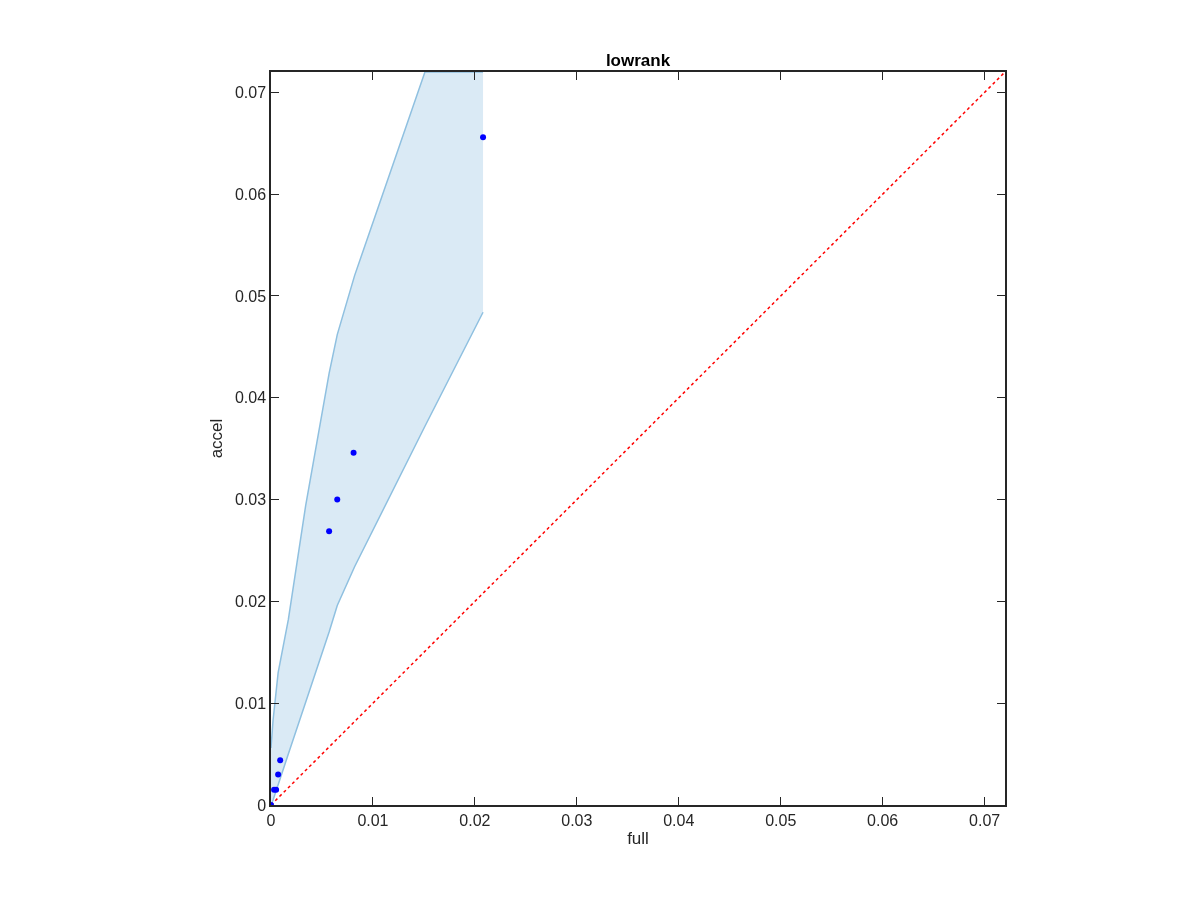  What do you see at coordinates (250, 703) in the screenshot?
I see `y-tick-label: 0.01` at bounding box center [250, 703].